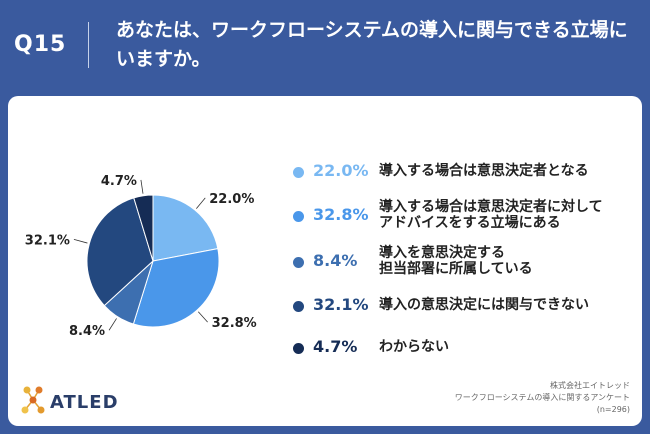 The width and height of the screenshot is (650, 434). I want to click on legend-percentage: 32.1%, so click(341, 304).